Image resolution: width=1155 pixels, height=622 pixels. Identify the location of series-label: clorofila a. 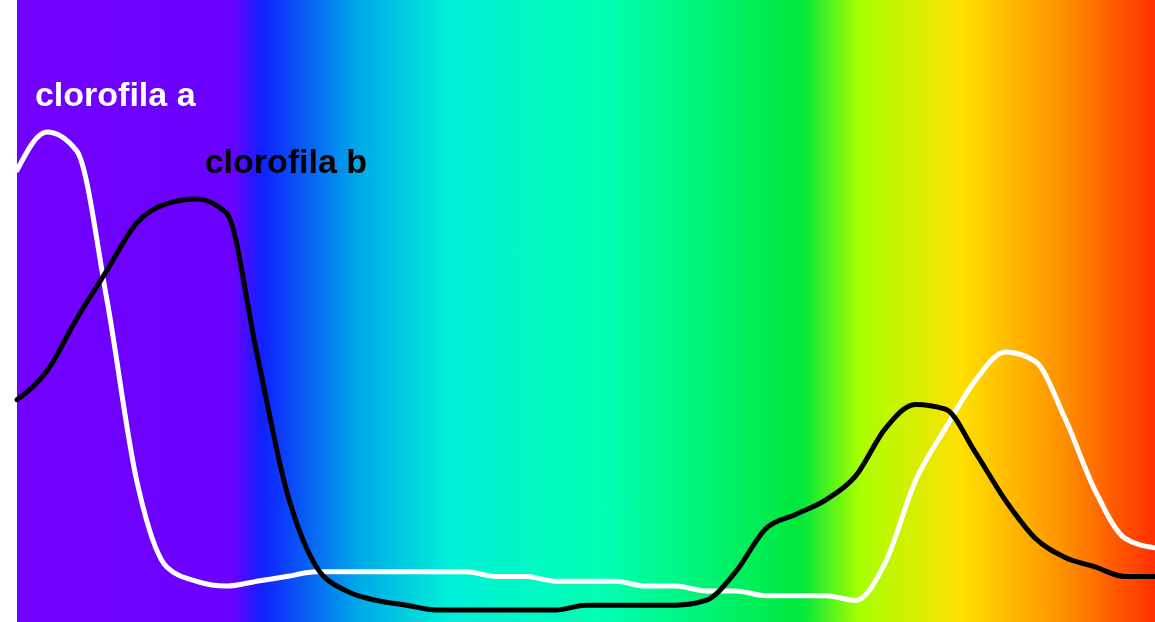
(115, 94).